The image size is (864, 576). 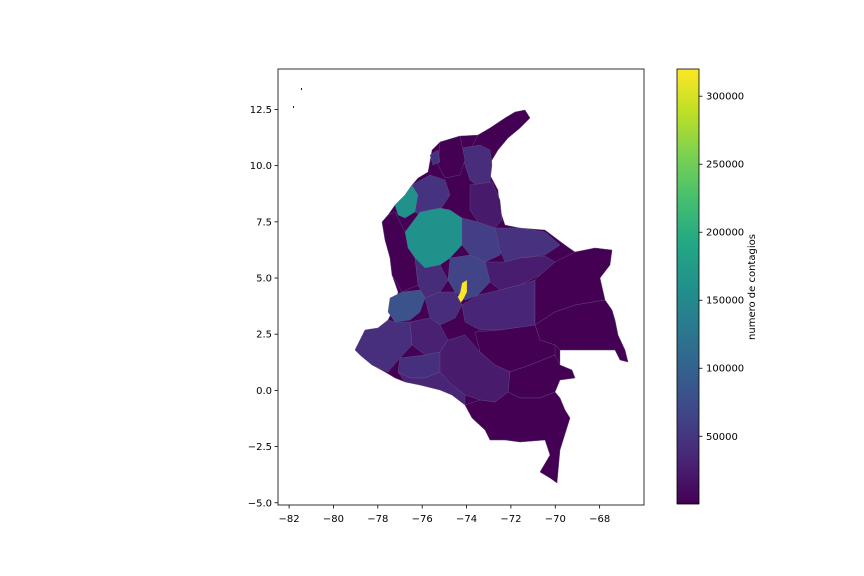 What do you see at coordinates (406, 306) in the screenshot?
I see `region-valle` at bounding box center [406, 306].